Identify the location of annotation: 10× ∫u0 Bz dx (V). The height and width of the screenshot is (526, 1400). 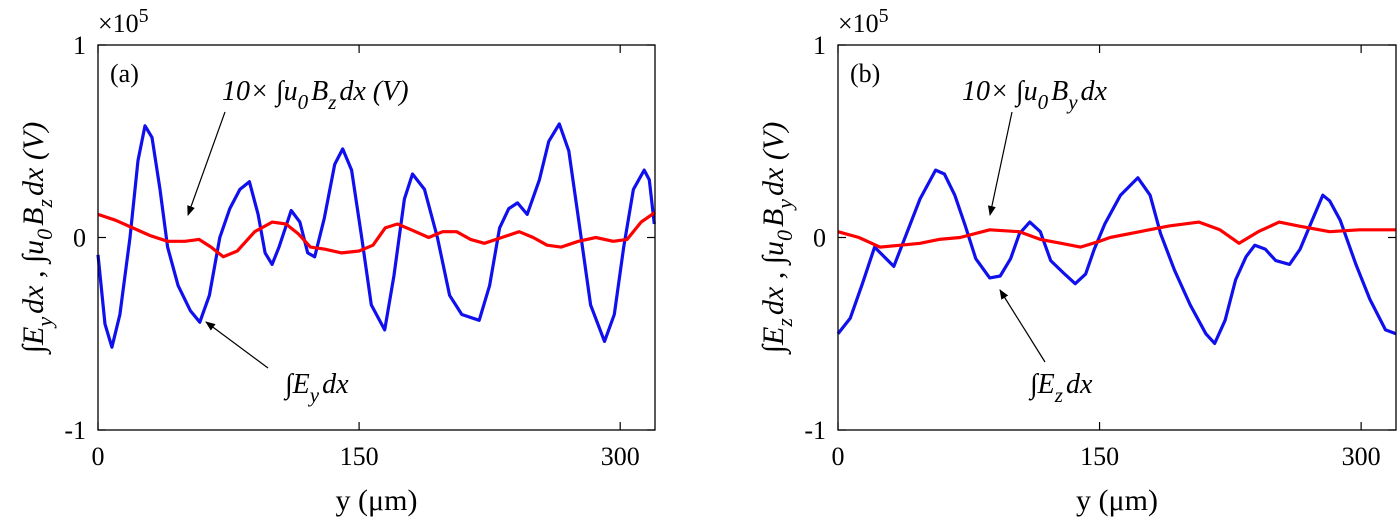
(315, 95).